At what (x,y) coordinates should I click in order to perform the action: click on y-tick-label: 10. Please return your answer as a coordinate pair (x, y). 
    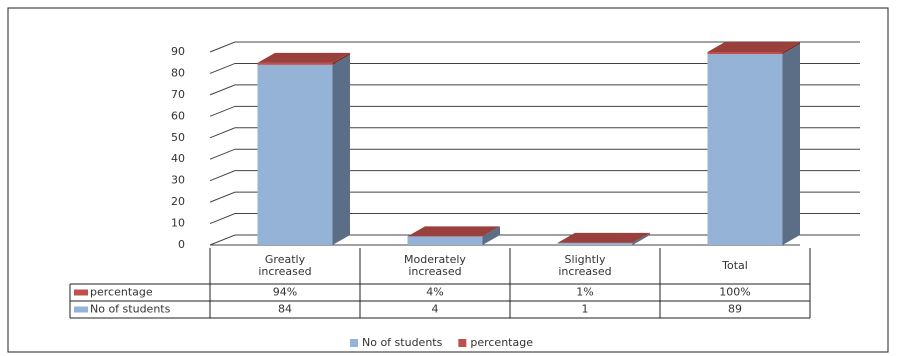
    Looking at the image, I should click on (178, 223).